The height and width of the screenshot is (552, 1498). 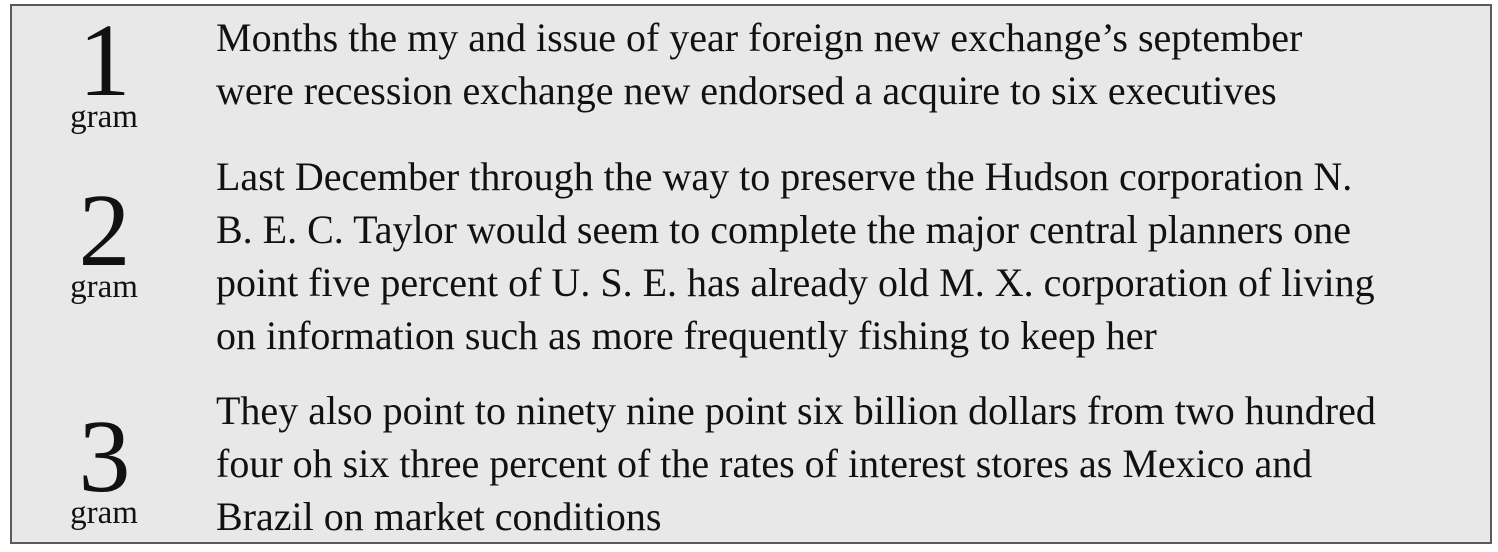 What do you see at coordinates (104, 456) in the screenshot?
I see `row-number: 3` at bounding box center [104, 456].